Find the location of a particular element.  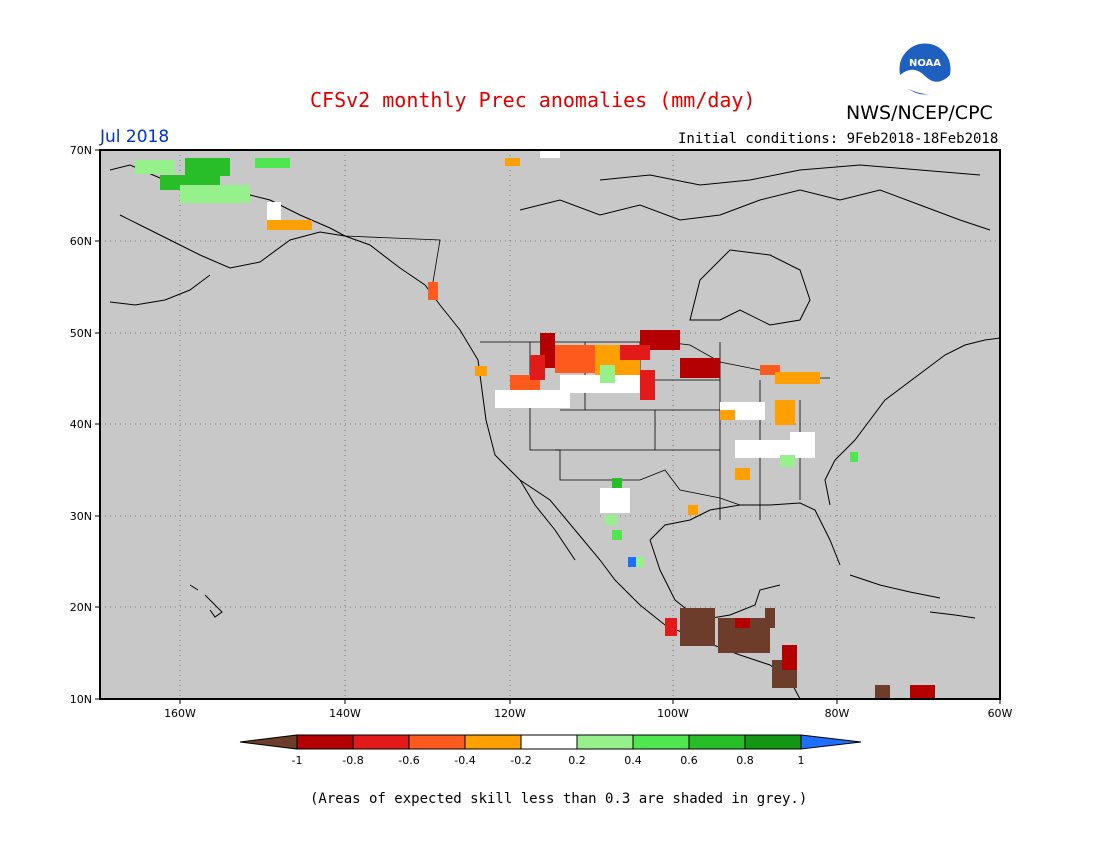

colorbar-low-arrow is located at coordinates (268, 742).